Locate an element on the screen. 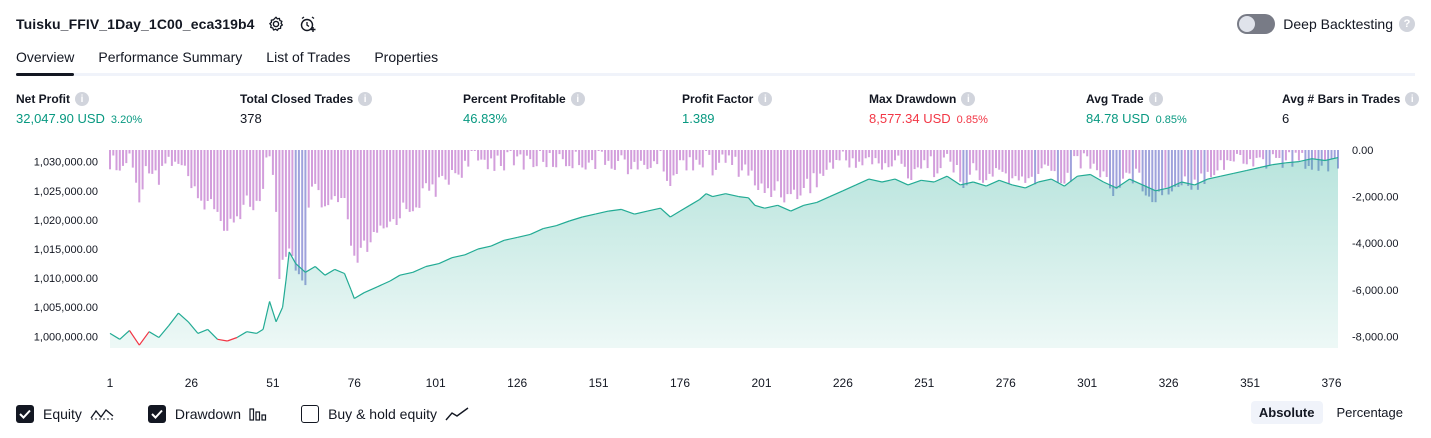 The height and width of the screenshot is (438, 1431). legend-drawdown: Drawdown is located at coordinates (207, 414).